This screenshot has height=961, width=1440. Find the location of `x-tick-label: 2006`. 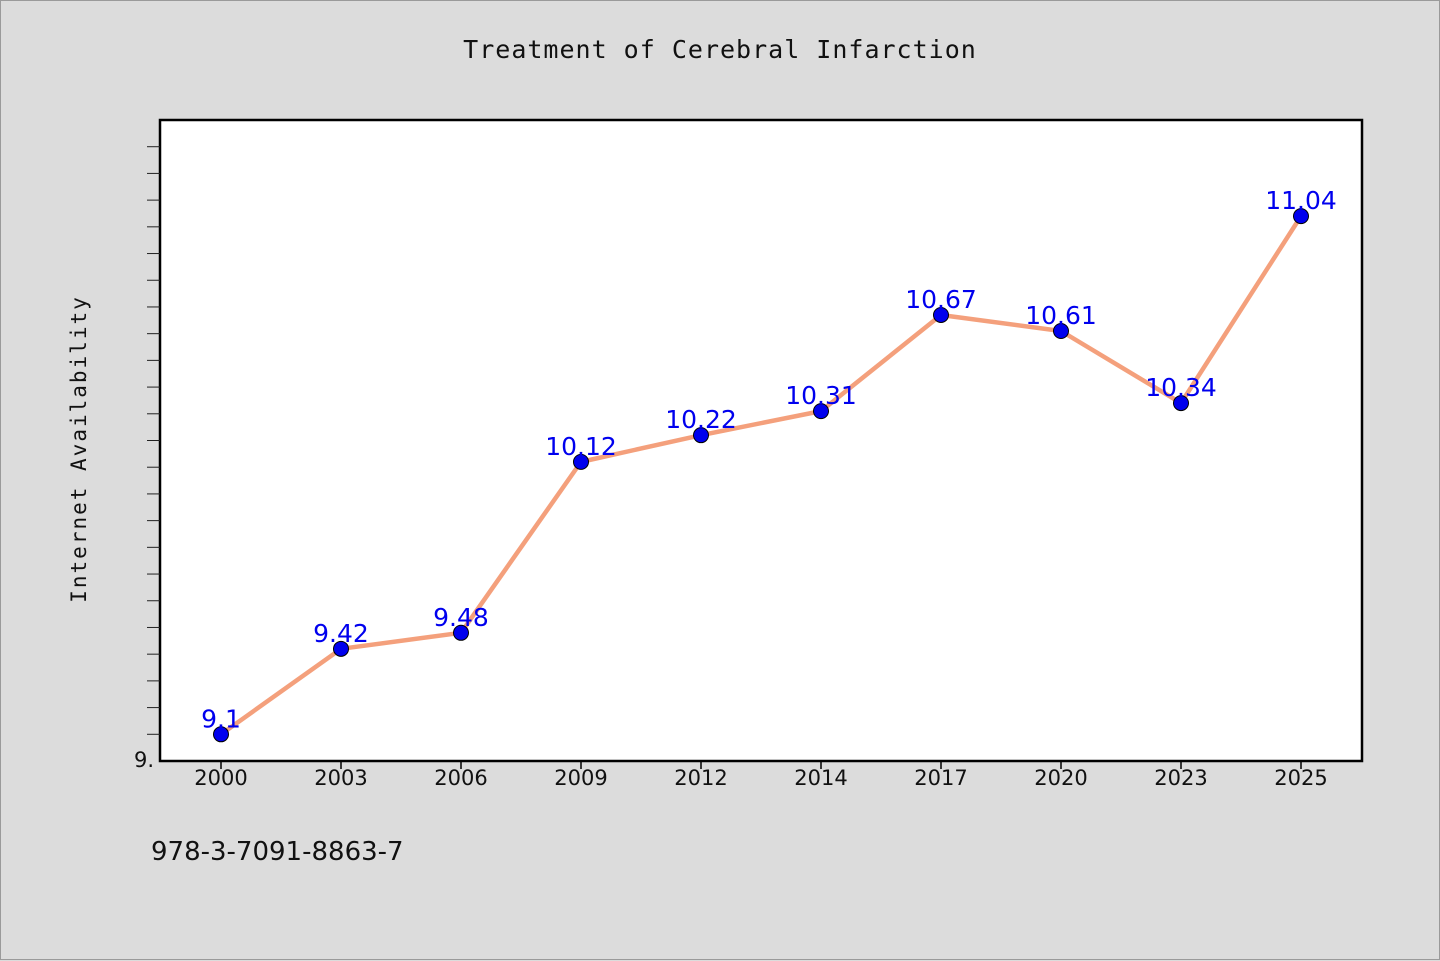

x-tick-label: 2006 is located at coordinates (460, 778).